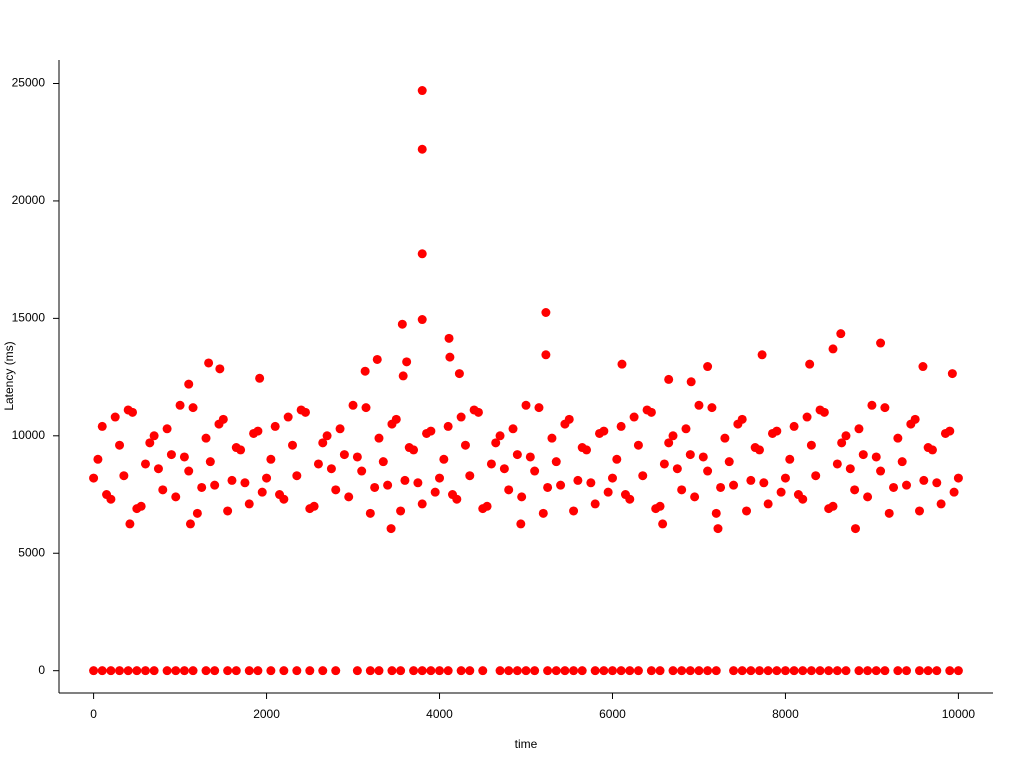 The height and width of the screenshot is (768, 1024). What do you see at coordinates (266, 714) in the screenshot?
I see `x-tick-label: 2000` at bounding box center [266, 714].